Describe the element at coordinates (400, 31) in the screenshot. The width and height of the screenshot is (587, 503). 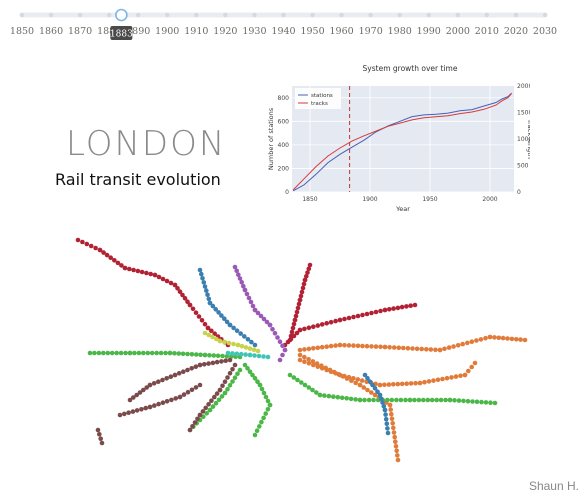
I see `slider-year-label: 1980` at that location.